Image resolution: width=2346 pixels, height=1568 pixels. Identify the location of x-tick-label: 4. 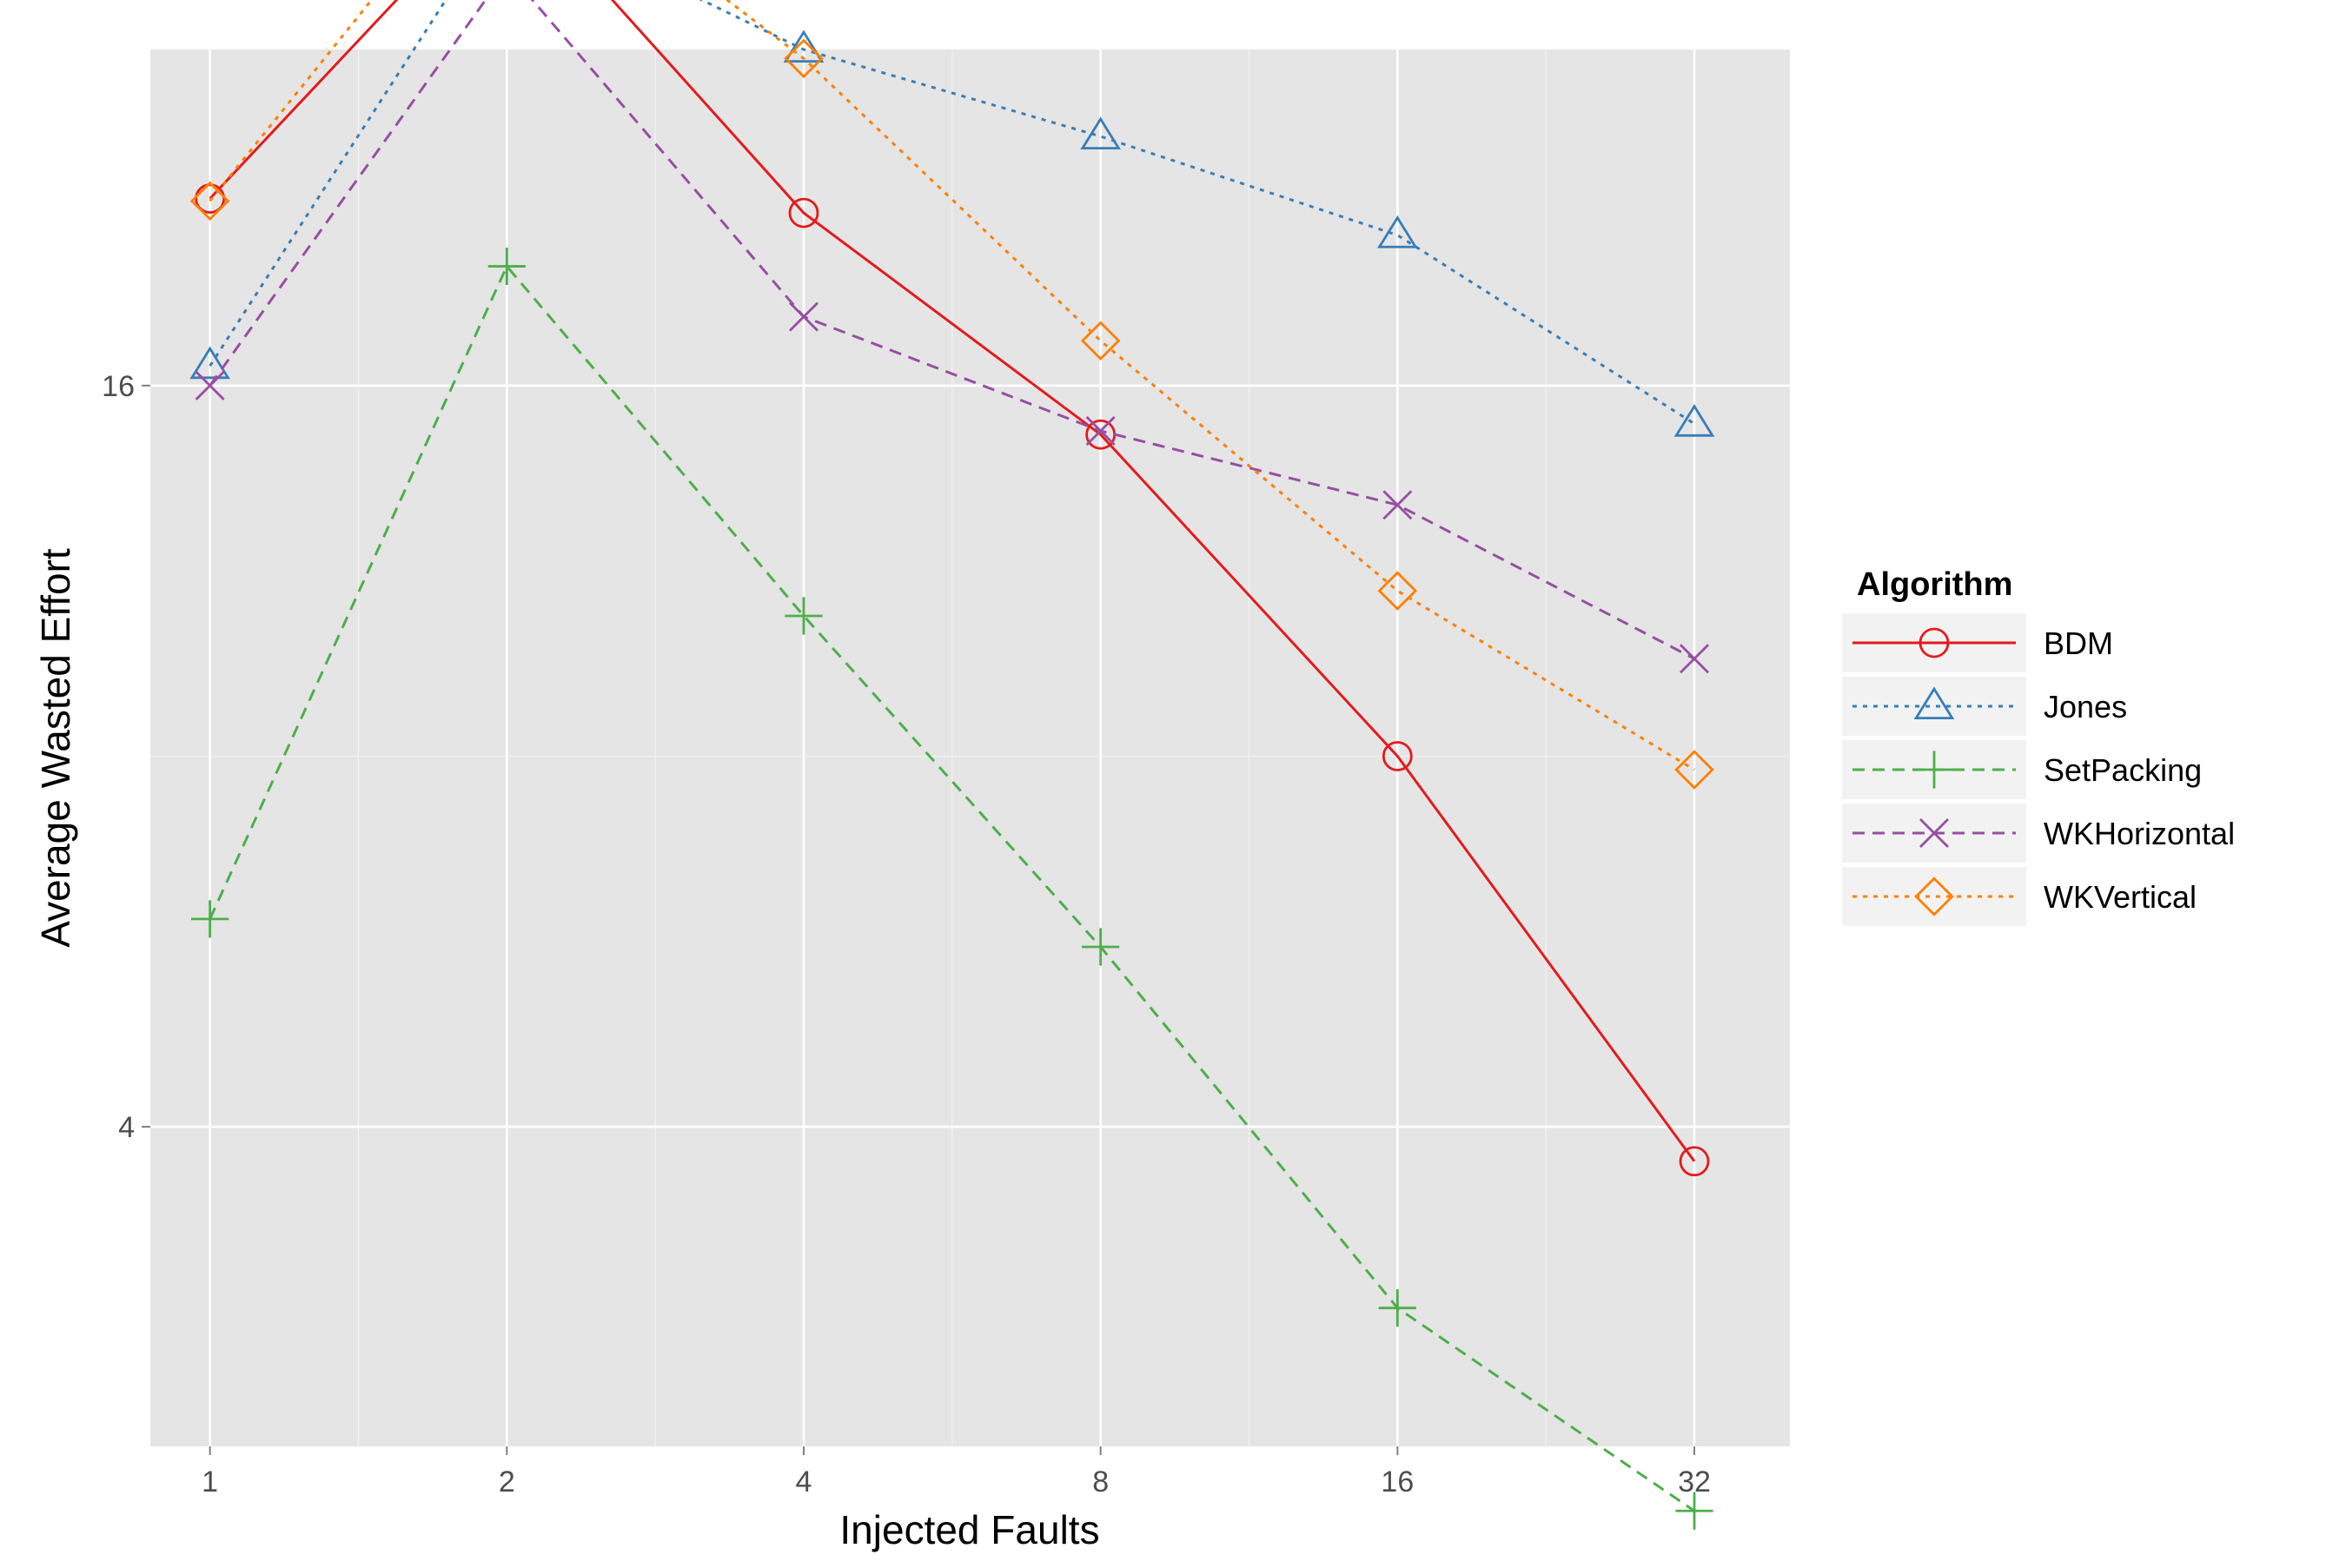
(804, 1482).